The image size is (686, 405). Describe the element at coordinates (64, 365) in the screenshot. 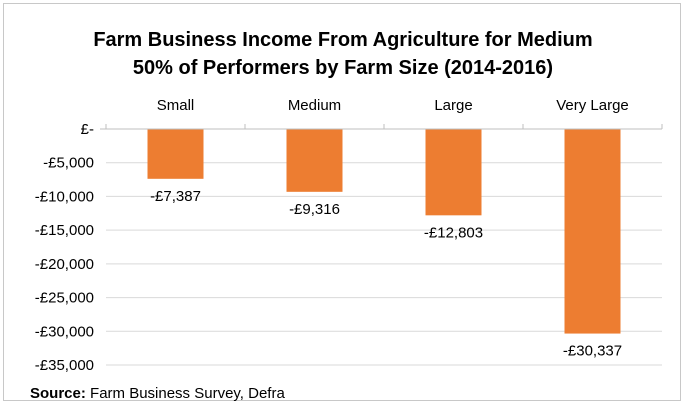

I see `y-tick-label: -£35,000` at that location.